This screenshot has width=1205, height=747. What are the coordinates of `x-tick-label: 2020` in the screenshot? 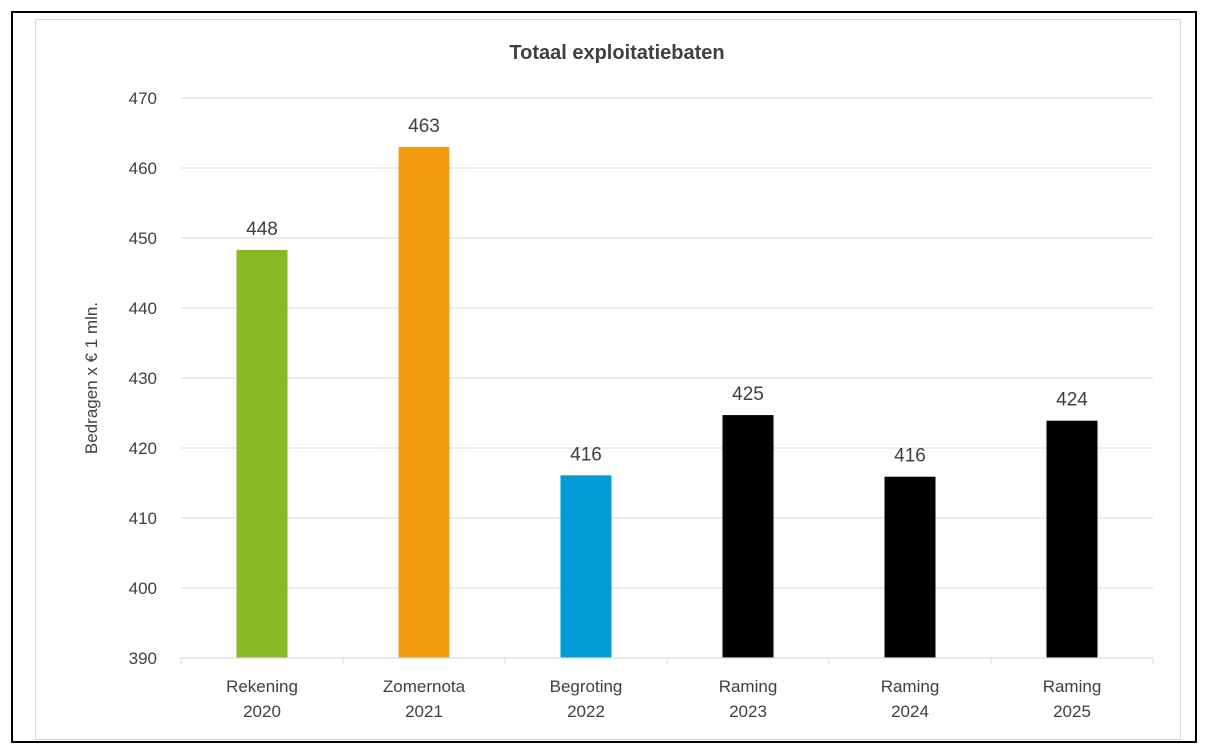 It's located at (262, 711).